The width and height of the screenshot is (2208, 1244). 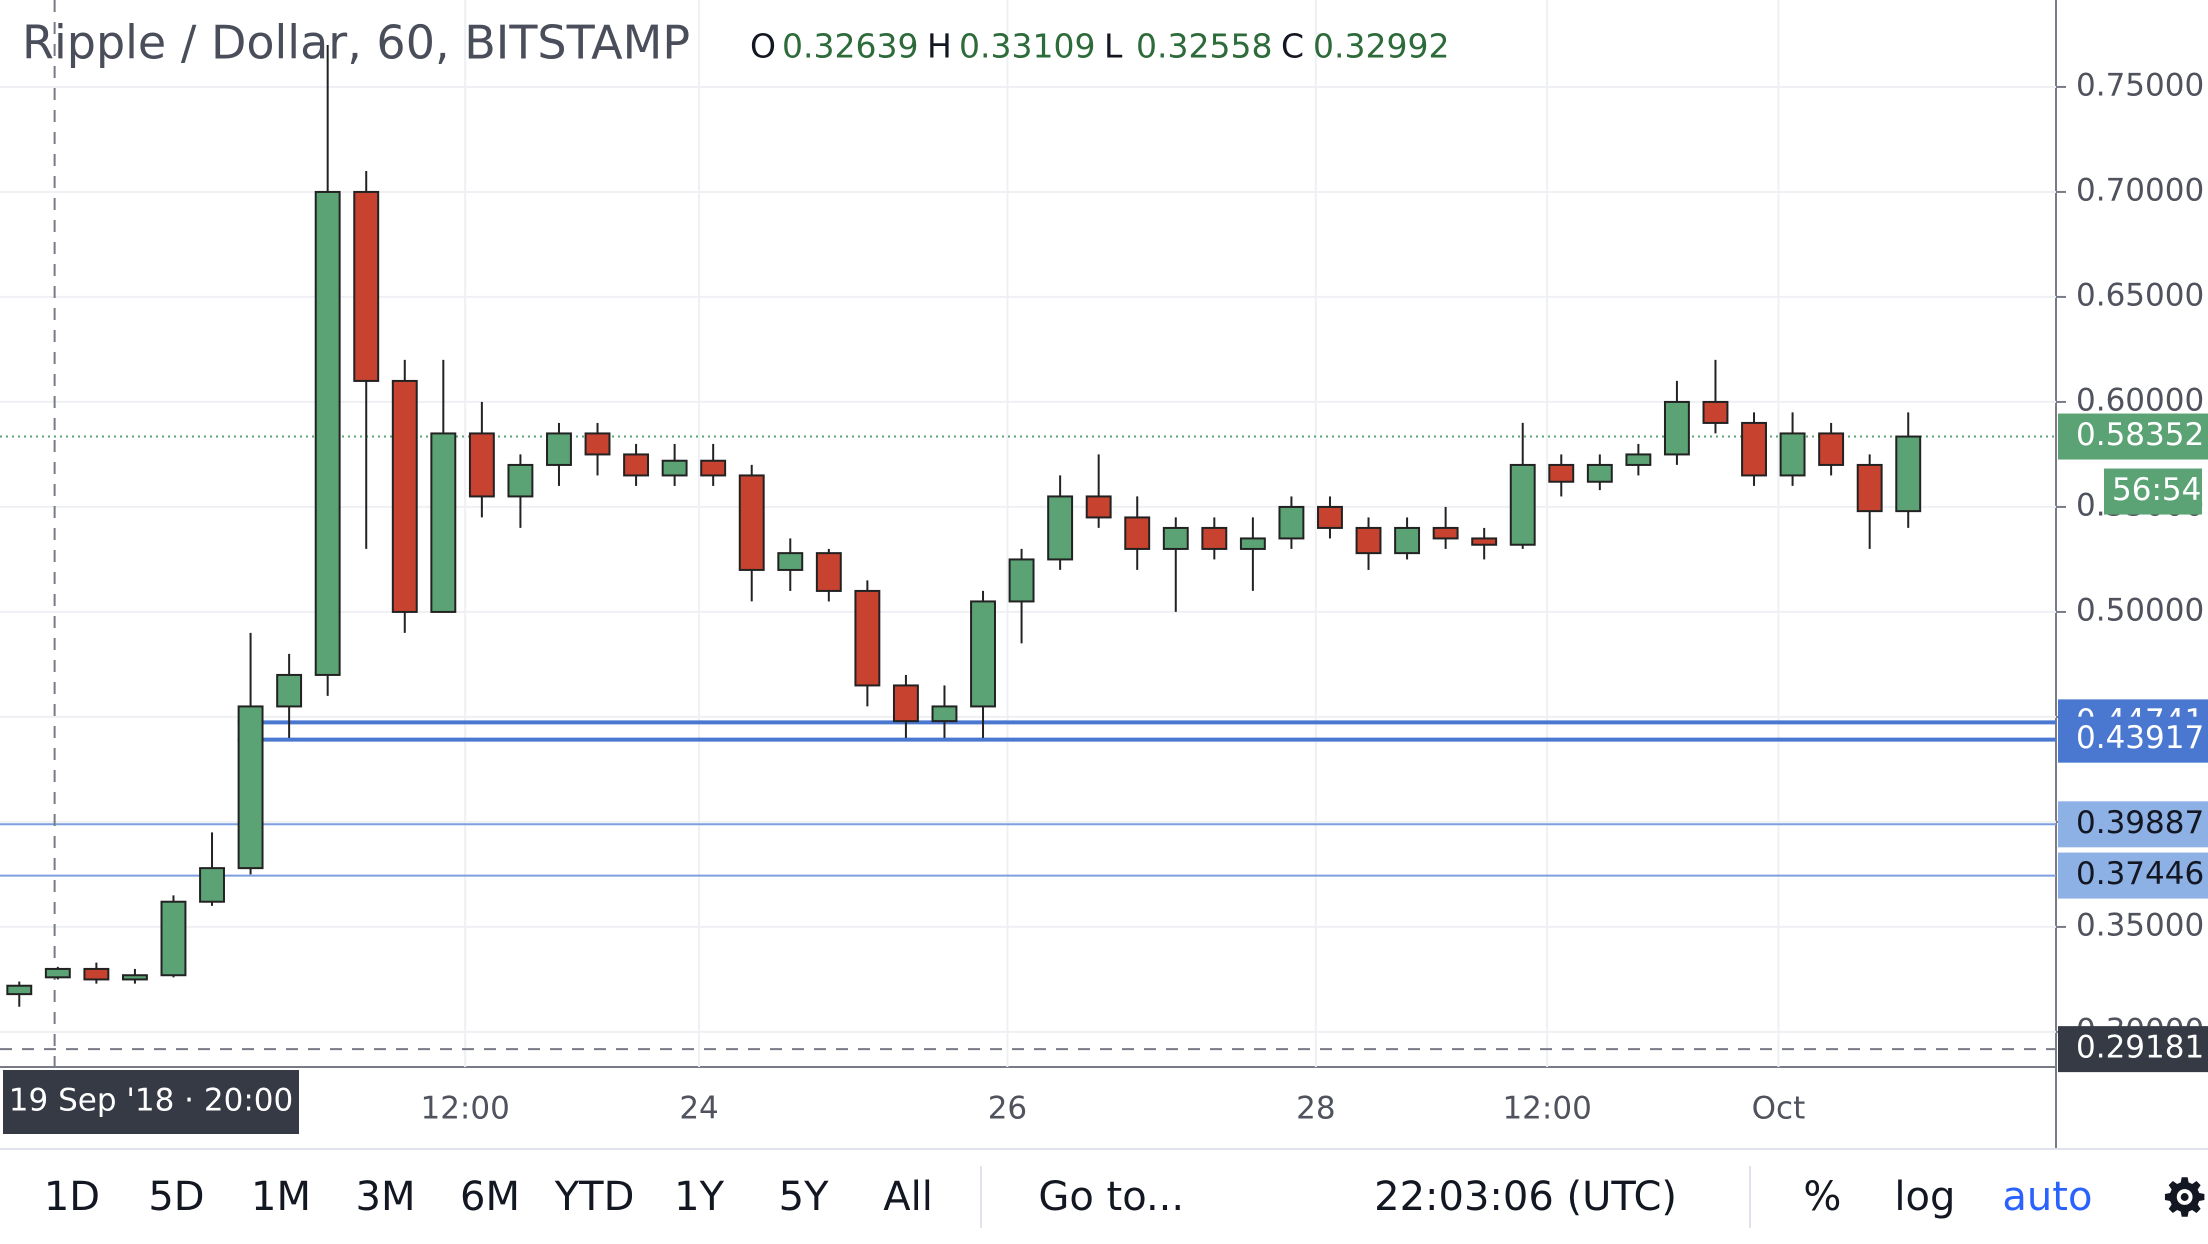 What do you see at coordinates (490, 1197) in the screenshot?
I see `range-button: 6M` at bounding box center [490, 1197].